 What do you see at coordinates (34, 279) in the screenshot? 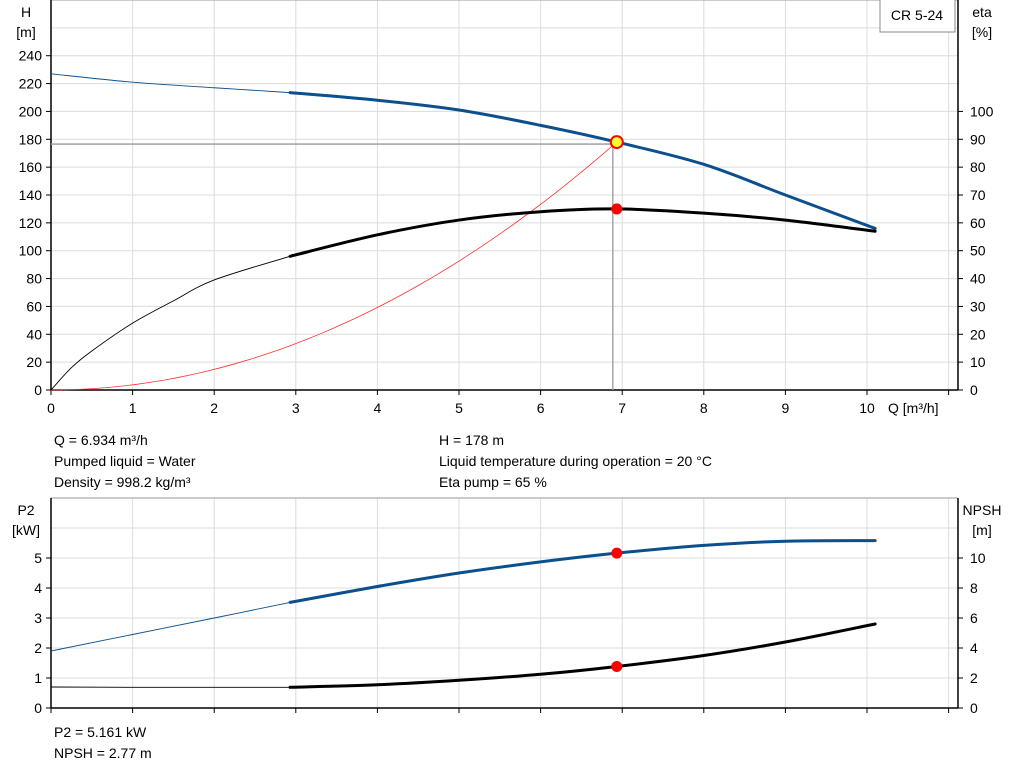
I see `y-tick-label-left: 80` at bounding box center [34, 279].